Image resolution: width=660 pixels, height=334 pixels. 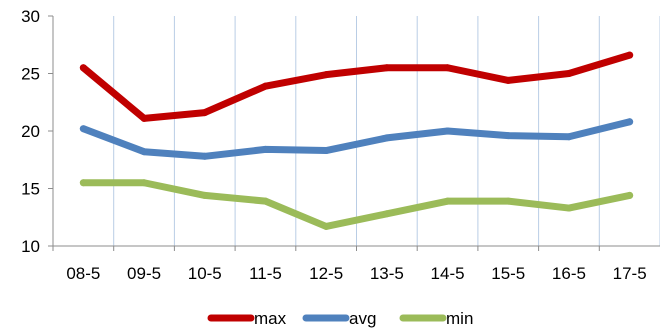 I want to click on y-tick-label: 15, so click(x=30, y=189).